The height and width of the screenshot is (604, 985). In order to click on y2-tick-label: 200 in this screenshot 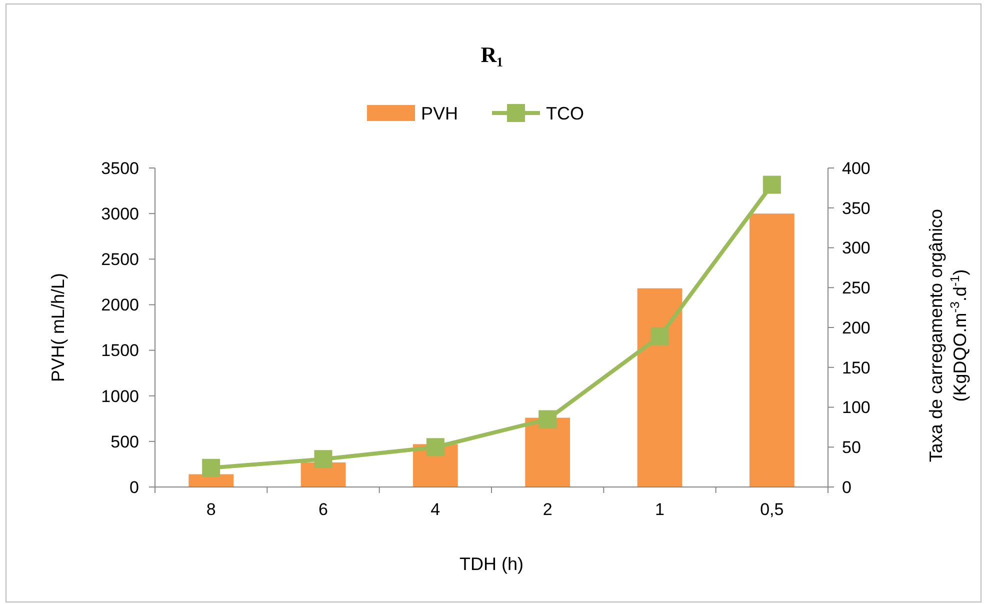, I will do `click(856, 328)`.